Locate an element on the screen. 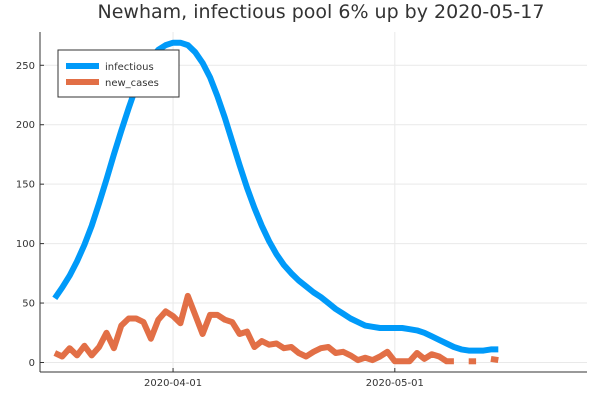  legend: infectious new_cases is located at coordinates (118, 73).